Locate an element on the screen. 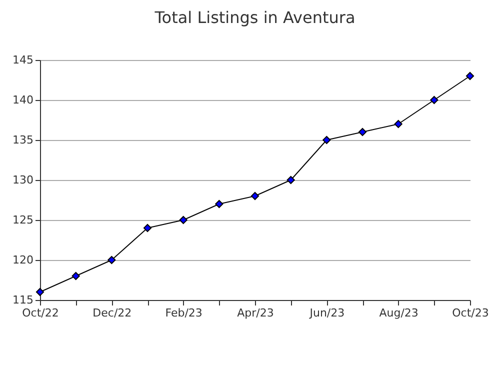  y-tick-label: 145 is located at coordinates (23, 60).